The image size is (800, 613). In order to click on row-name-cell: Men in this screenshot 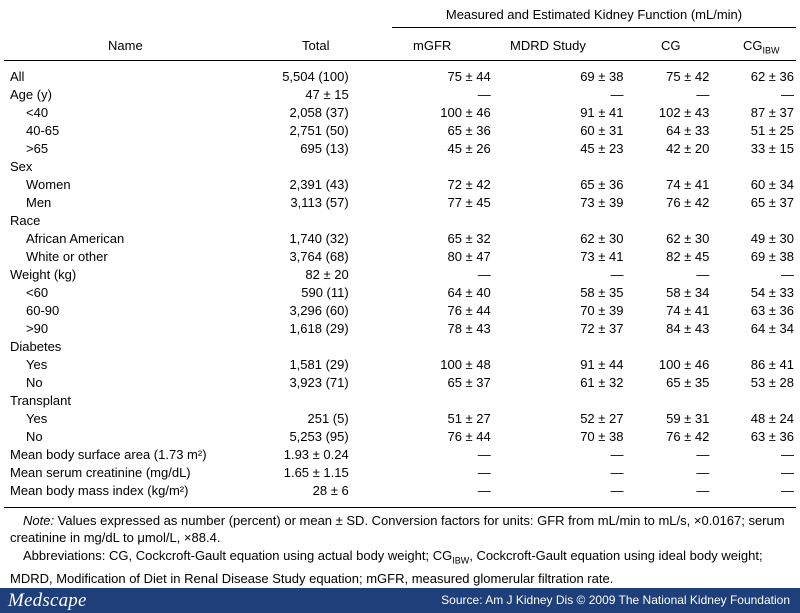, I will do `click(39, 202)`.